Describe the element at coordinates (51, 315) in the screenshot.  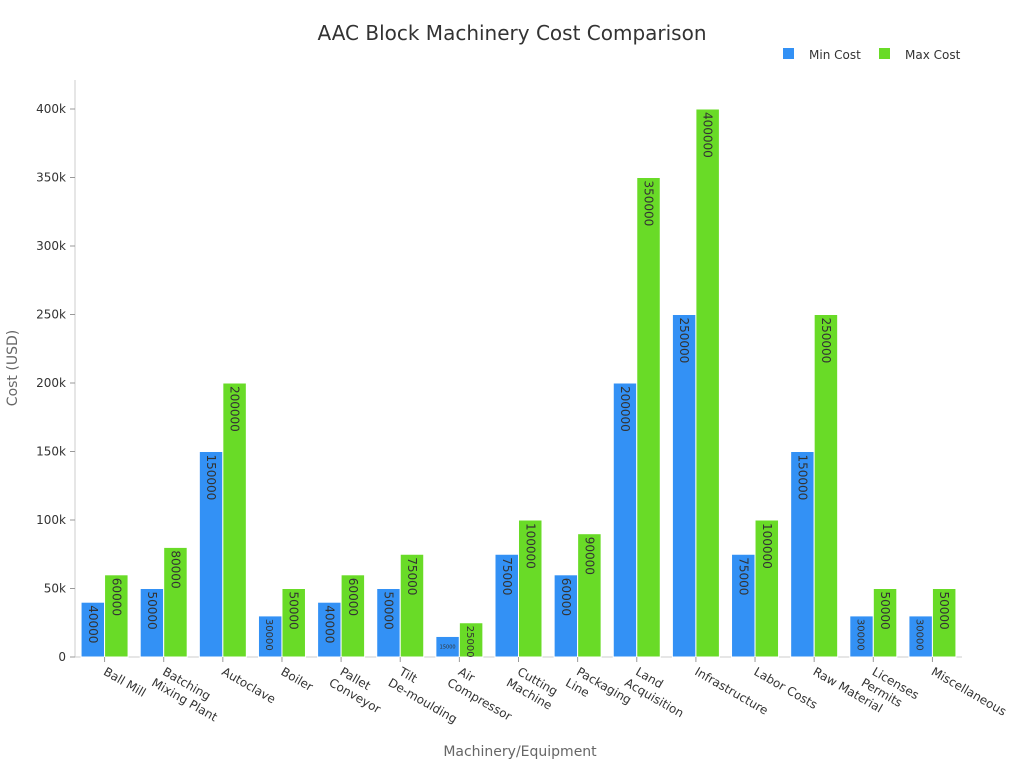
I see `y-tick-label: 250k` at that location.